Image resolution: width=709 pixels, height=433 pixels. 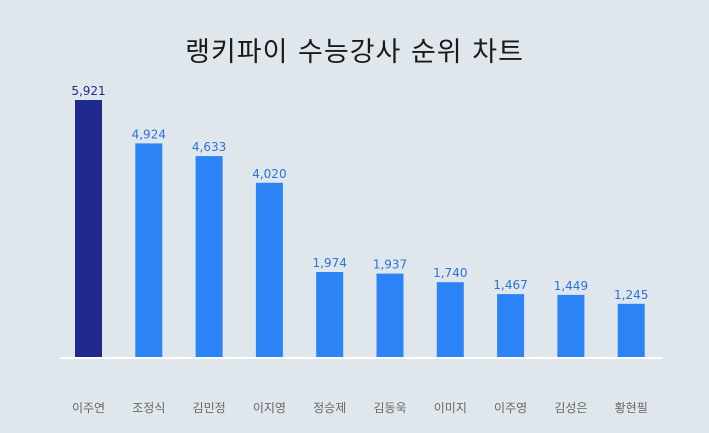 What do you see at coordinates (354, 52) in the screenshot?
I see `chart-title: 랭키파이 수능강사 순위 차트` at bounding box center [354, 52].